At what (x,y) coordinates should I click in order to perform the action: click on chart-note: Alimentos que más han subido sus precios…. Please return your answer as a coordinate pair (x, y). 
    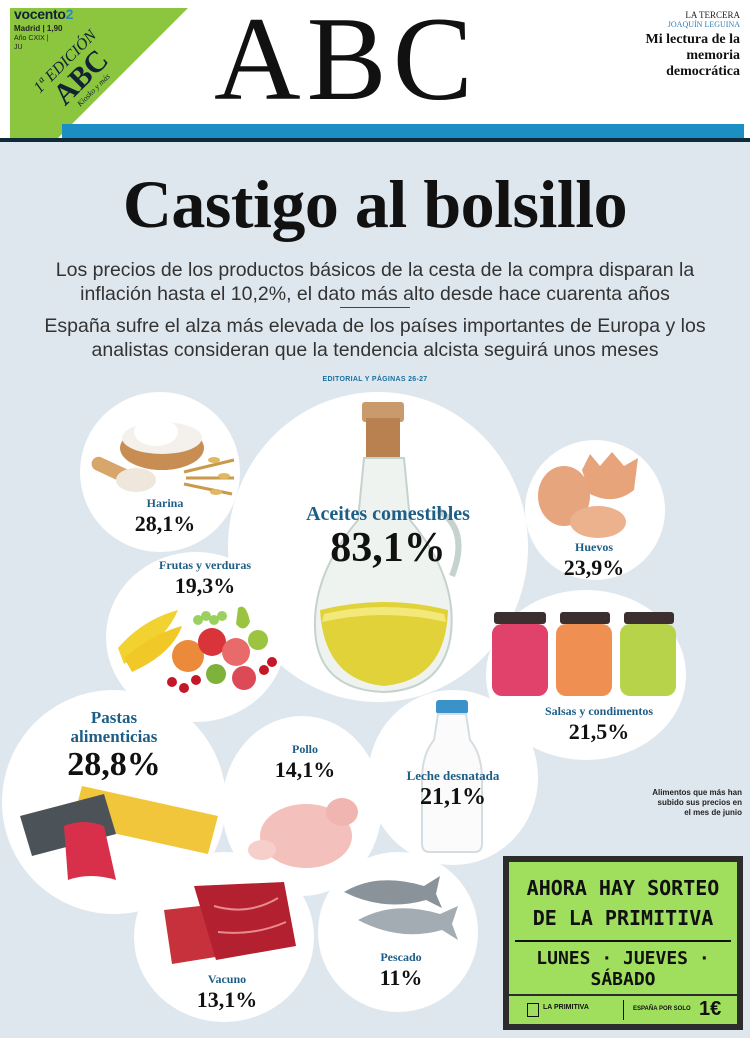
    Looking at the image, I should click on (697, 802).